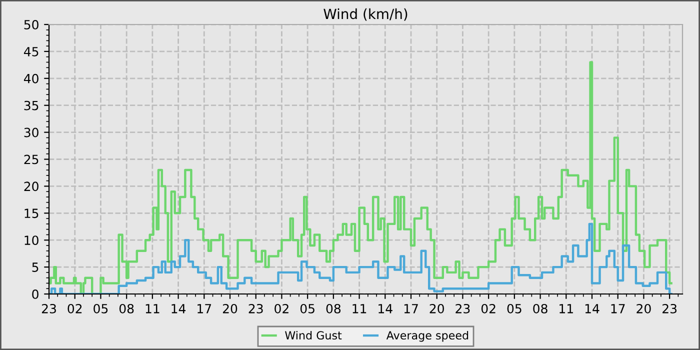 The image size is (700, 350). I want to click on legend-label: Wind Gust, so click(313, 335).